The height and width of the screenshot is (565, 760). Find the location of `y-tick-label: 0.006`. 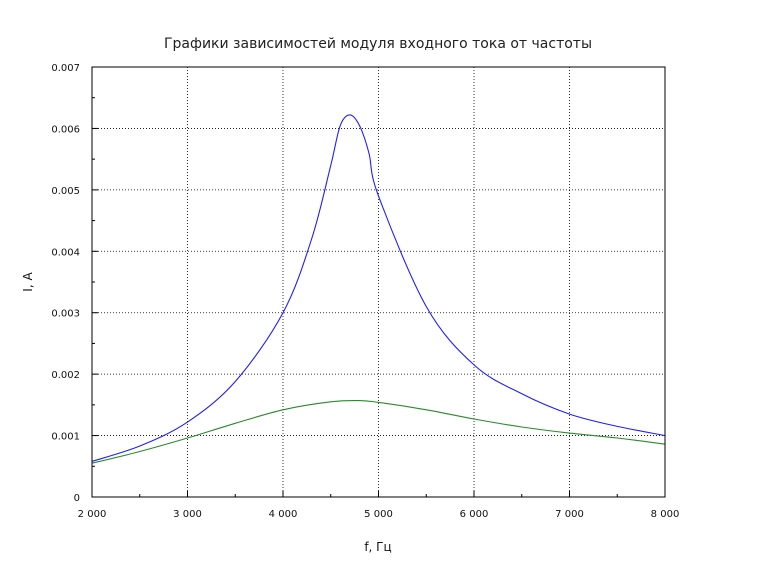

y-tick-label: 0.006 is located at coordinates (65, 129).